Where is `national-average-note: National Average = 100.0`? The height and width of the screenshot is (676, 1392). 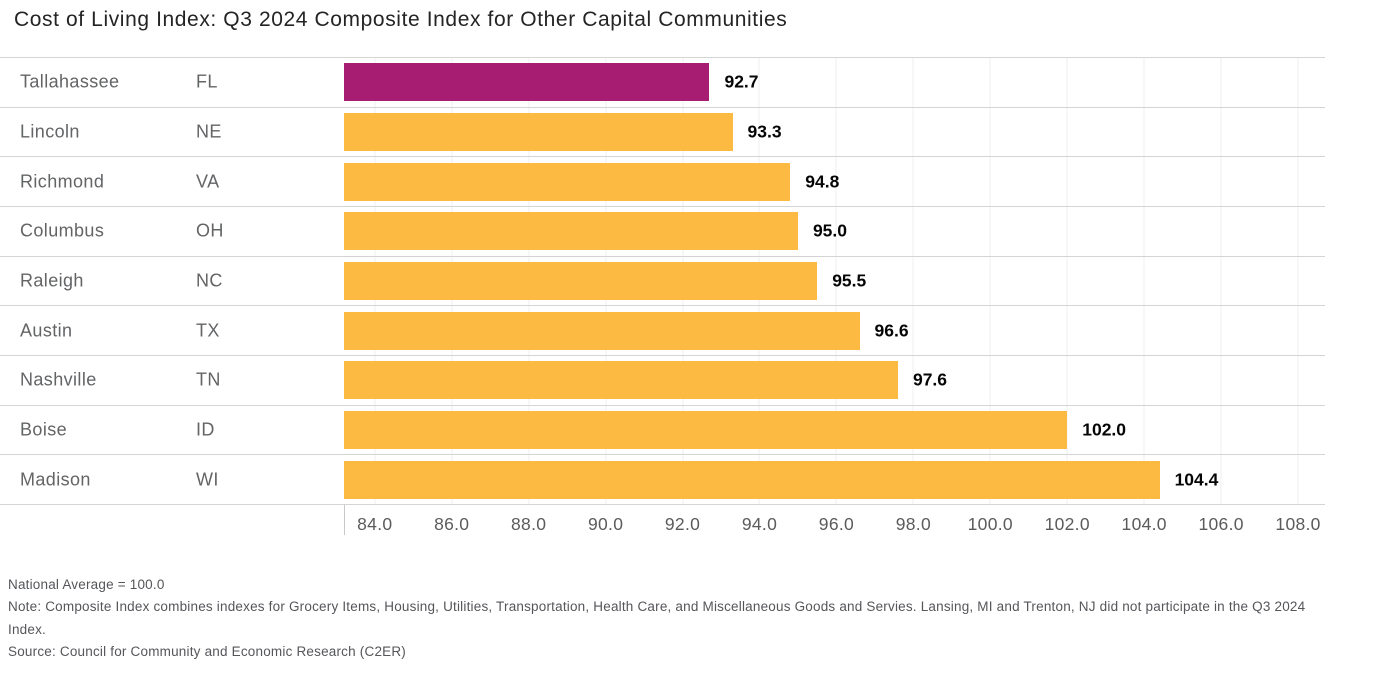 national-average-note: National Average = 100.0 is located at coordinates (86, 584).